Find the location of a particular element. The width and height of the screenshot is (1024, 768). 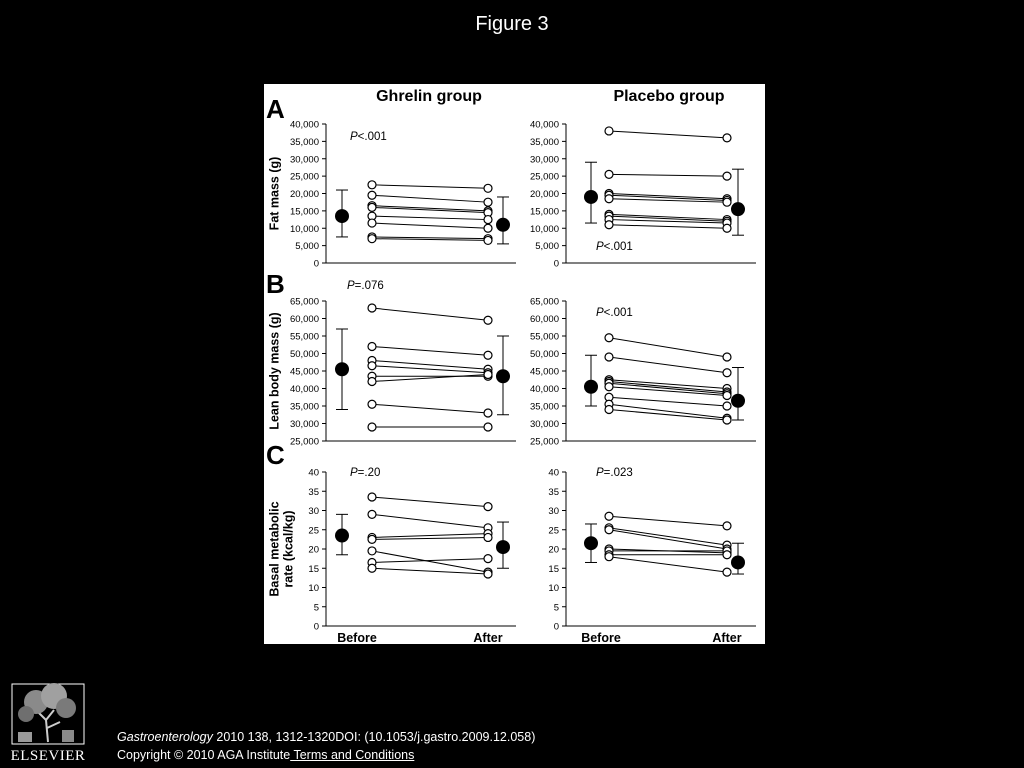

copyright-text: Copyright © 2010 AGA Institute is located at coordinates (204, 755).